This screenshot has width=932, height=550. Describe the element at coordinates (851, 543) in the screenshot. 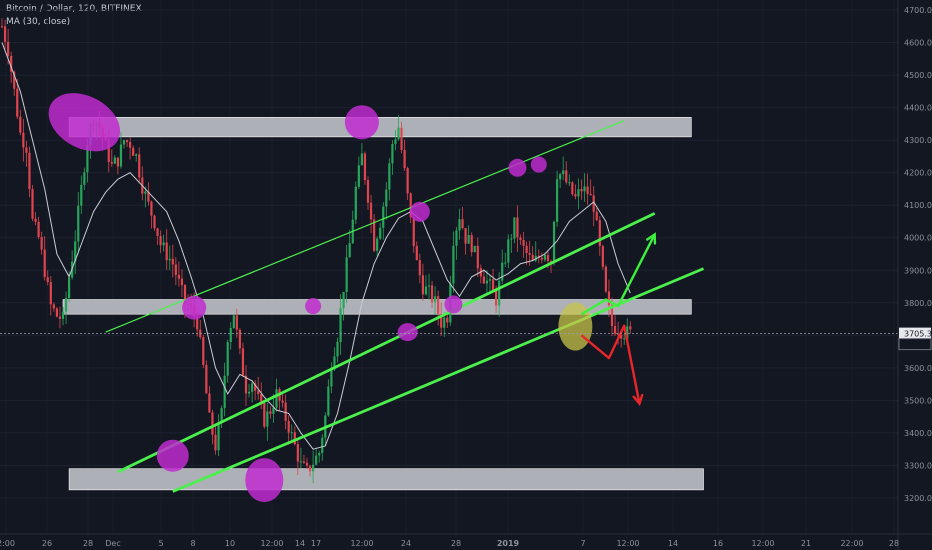

I see `x-tick-label: 22:00` at that location.